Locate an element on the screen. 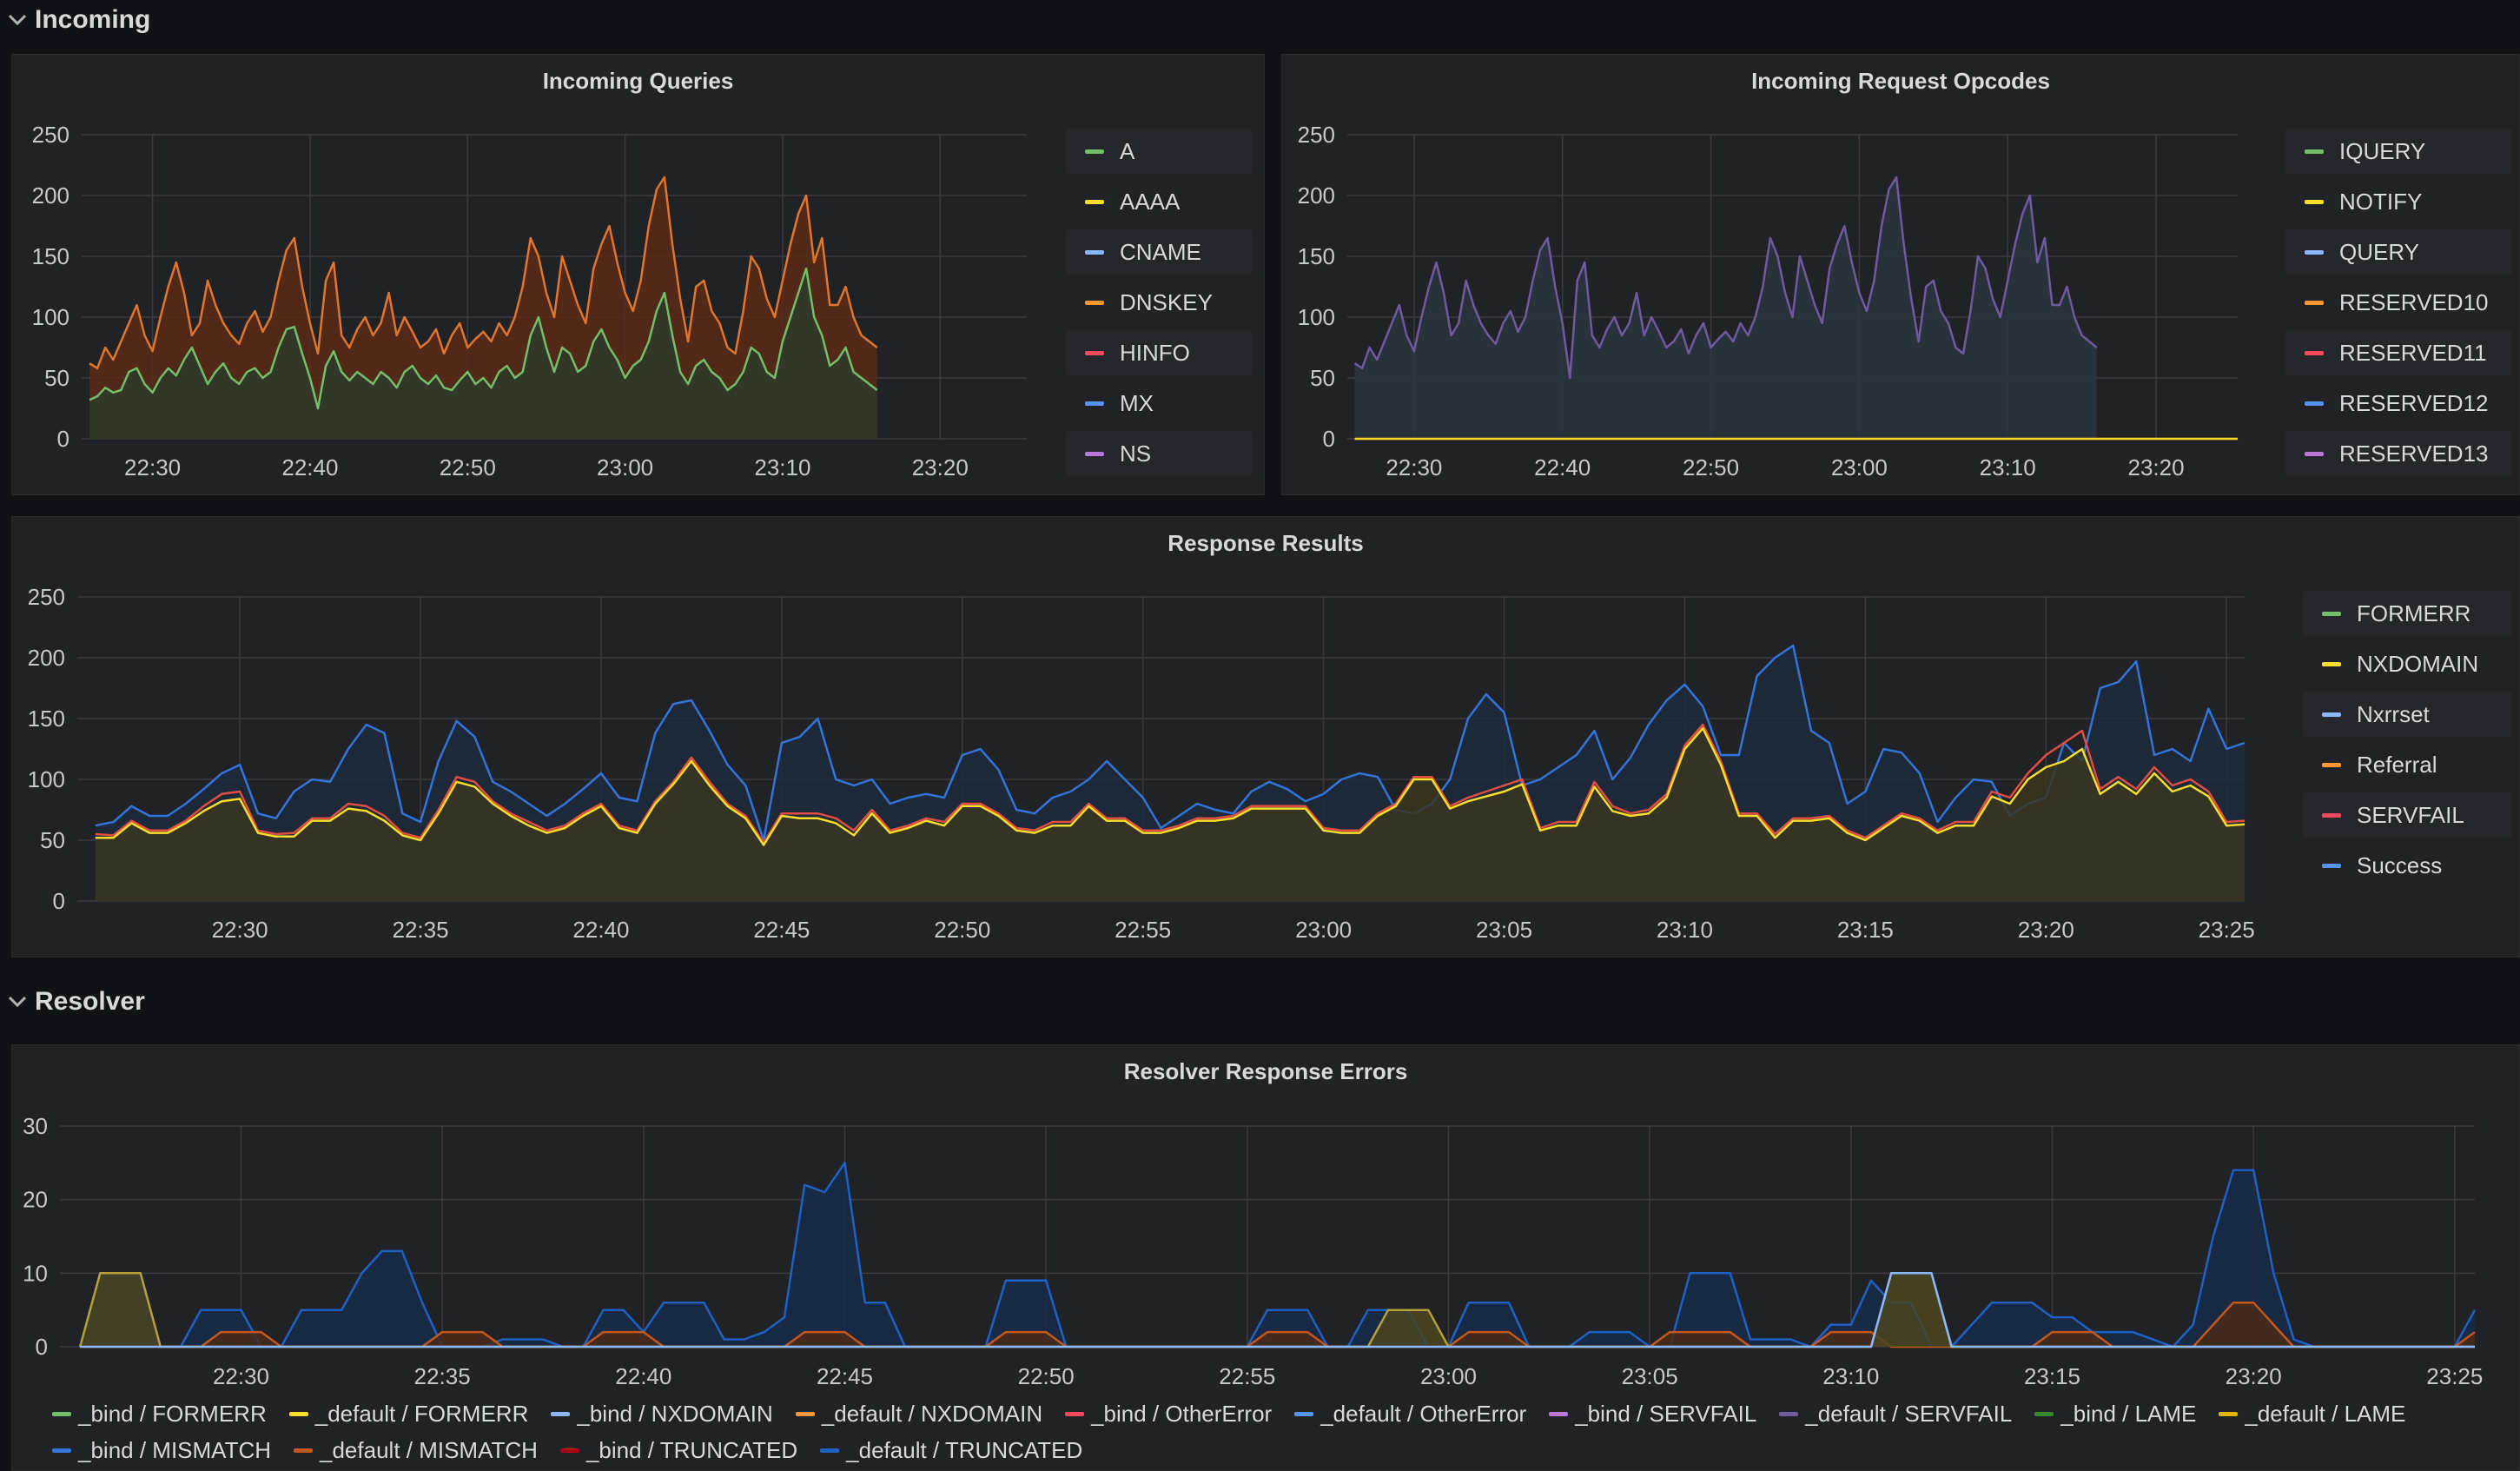 The width and height of the screenshot is (2520, 1471). legend-item: Success is located at coordinates (2407, 865).